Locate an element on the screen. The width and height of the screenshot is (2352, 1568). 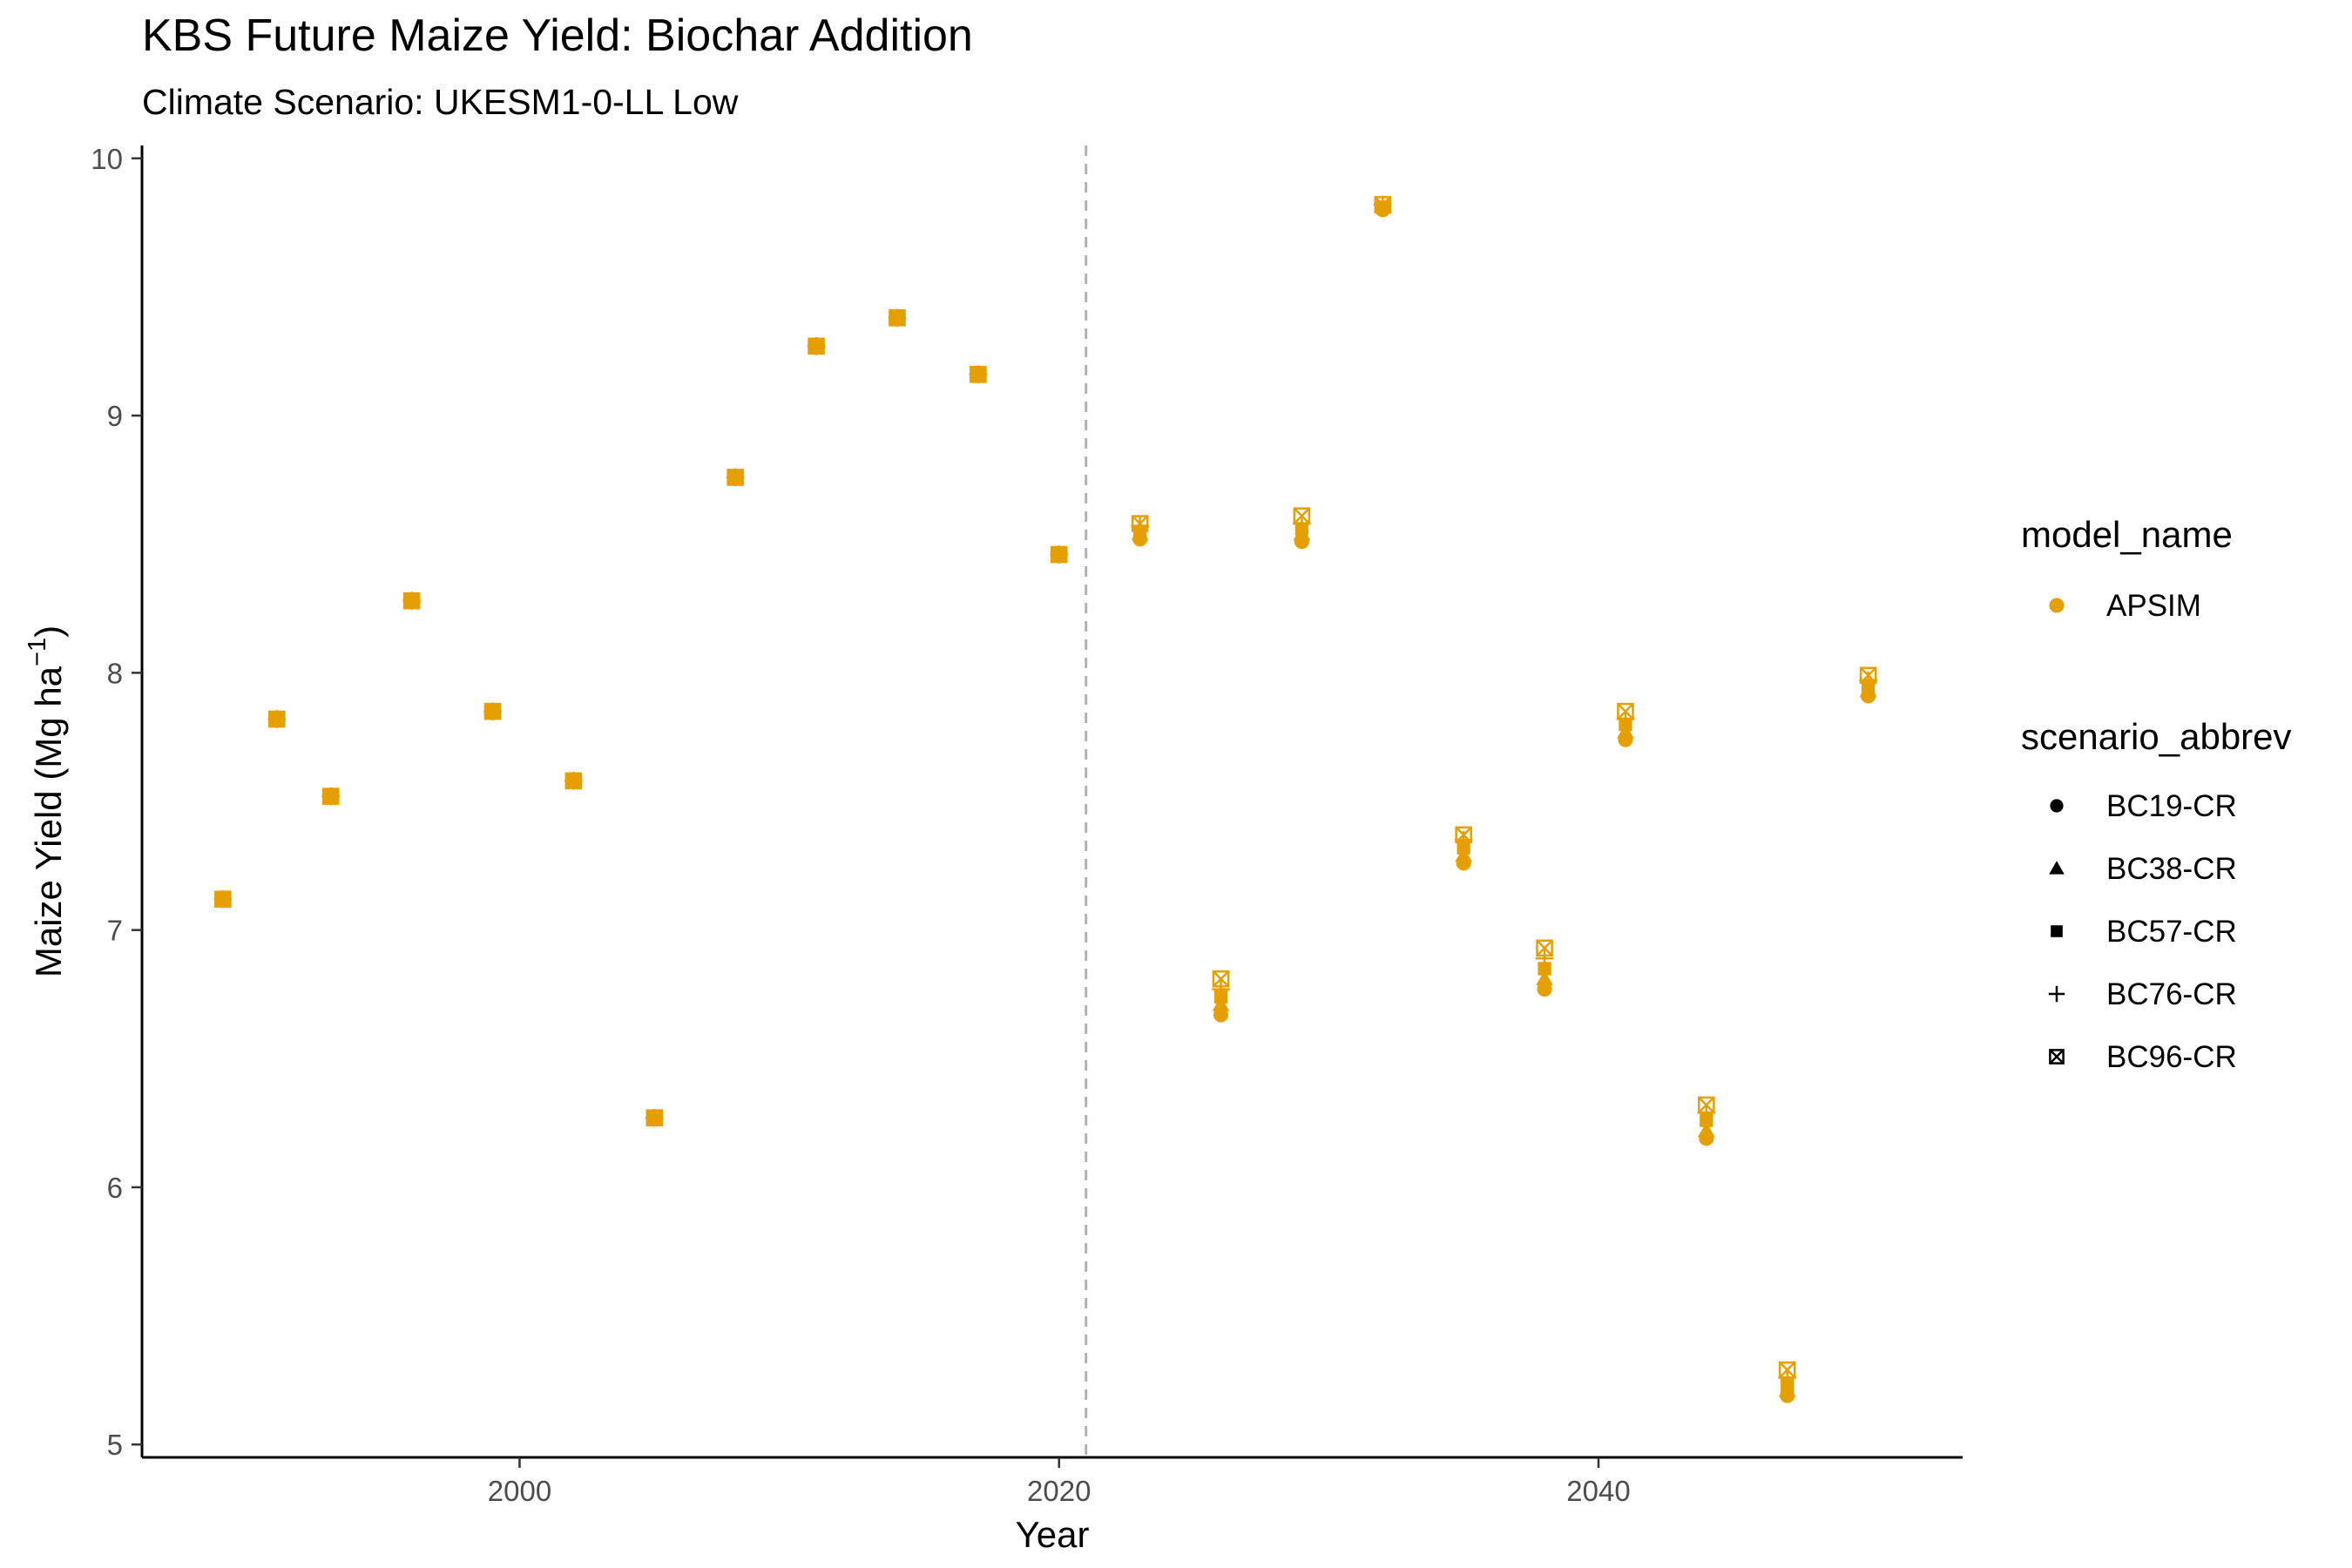
y-tick-label: 9 is located at coordinates (115, 416).